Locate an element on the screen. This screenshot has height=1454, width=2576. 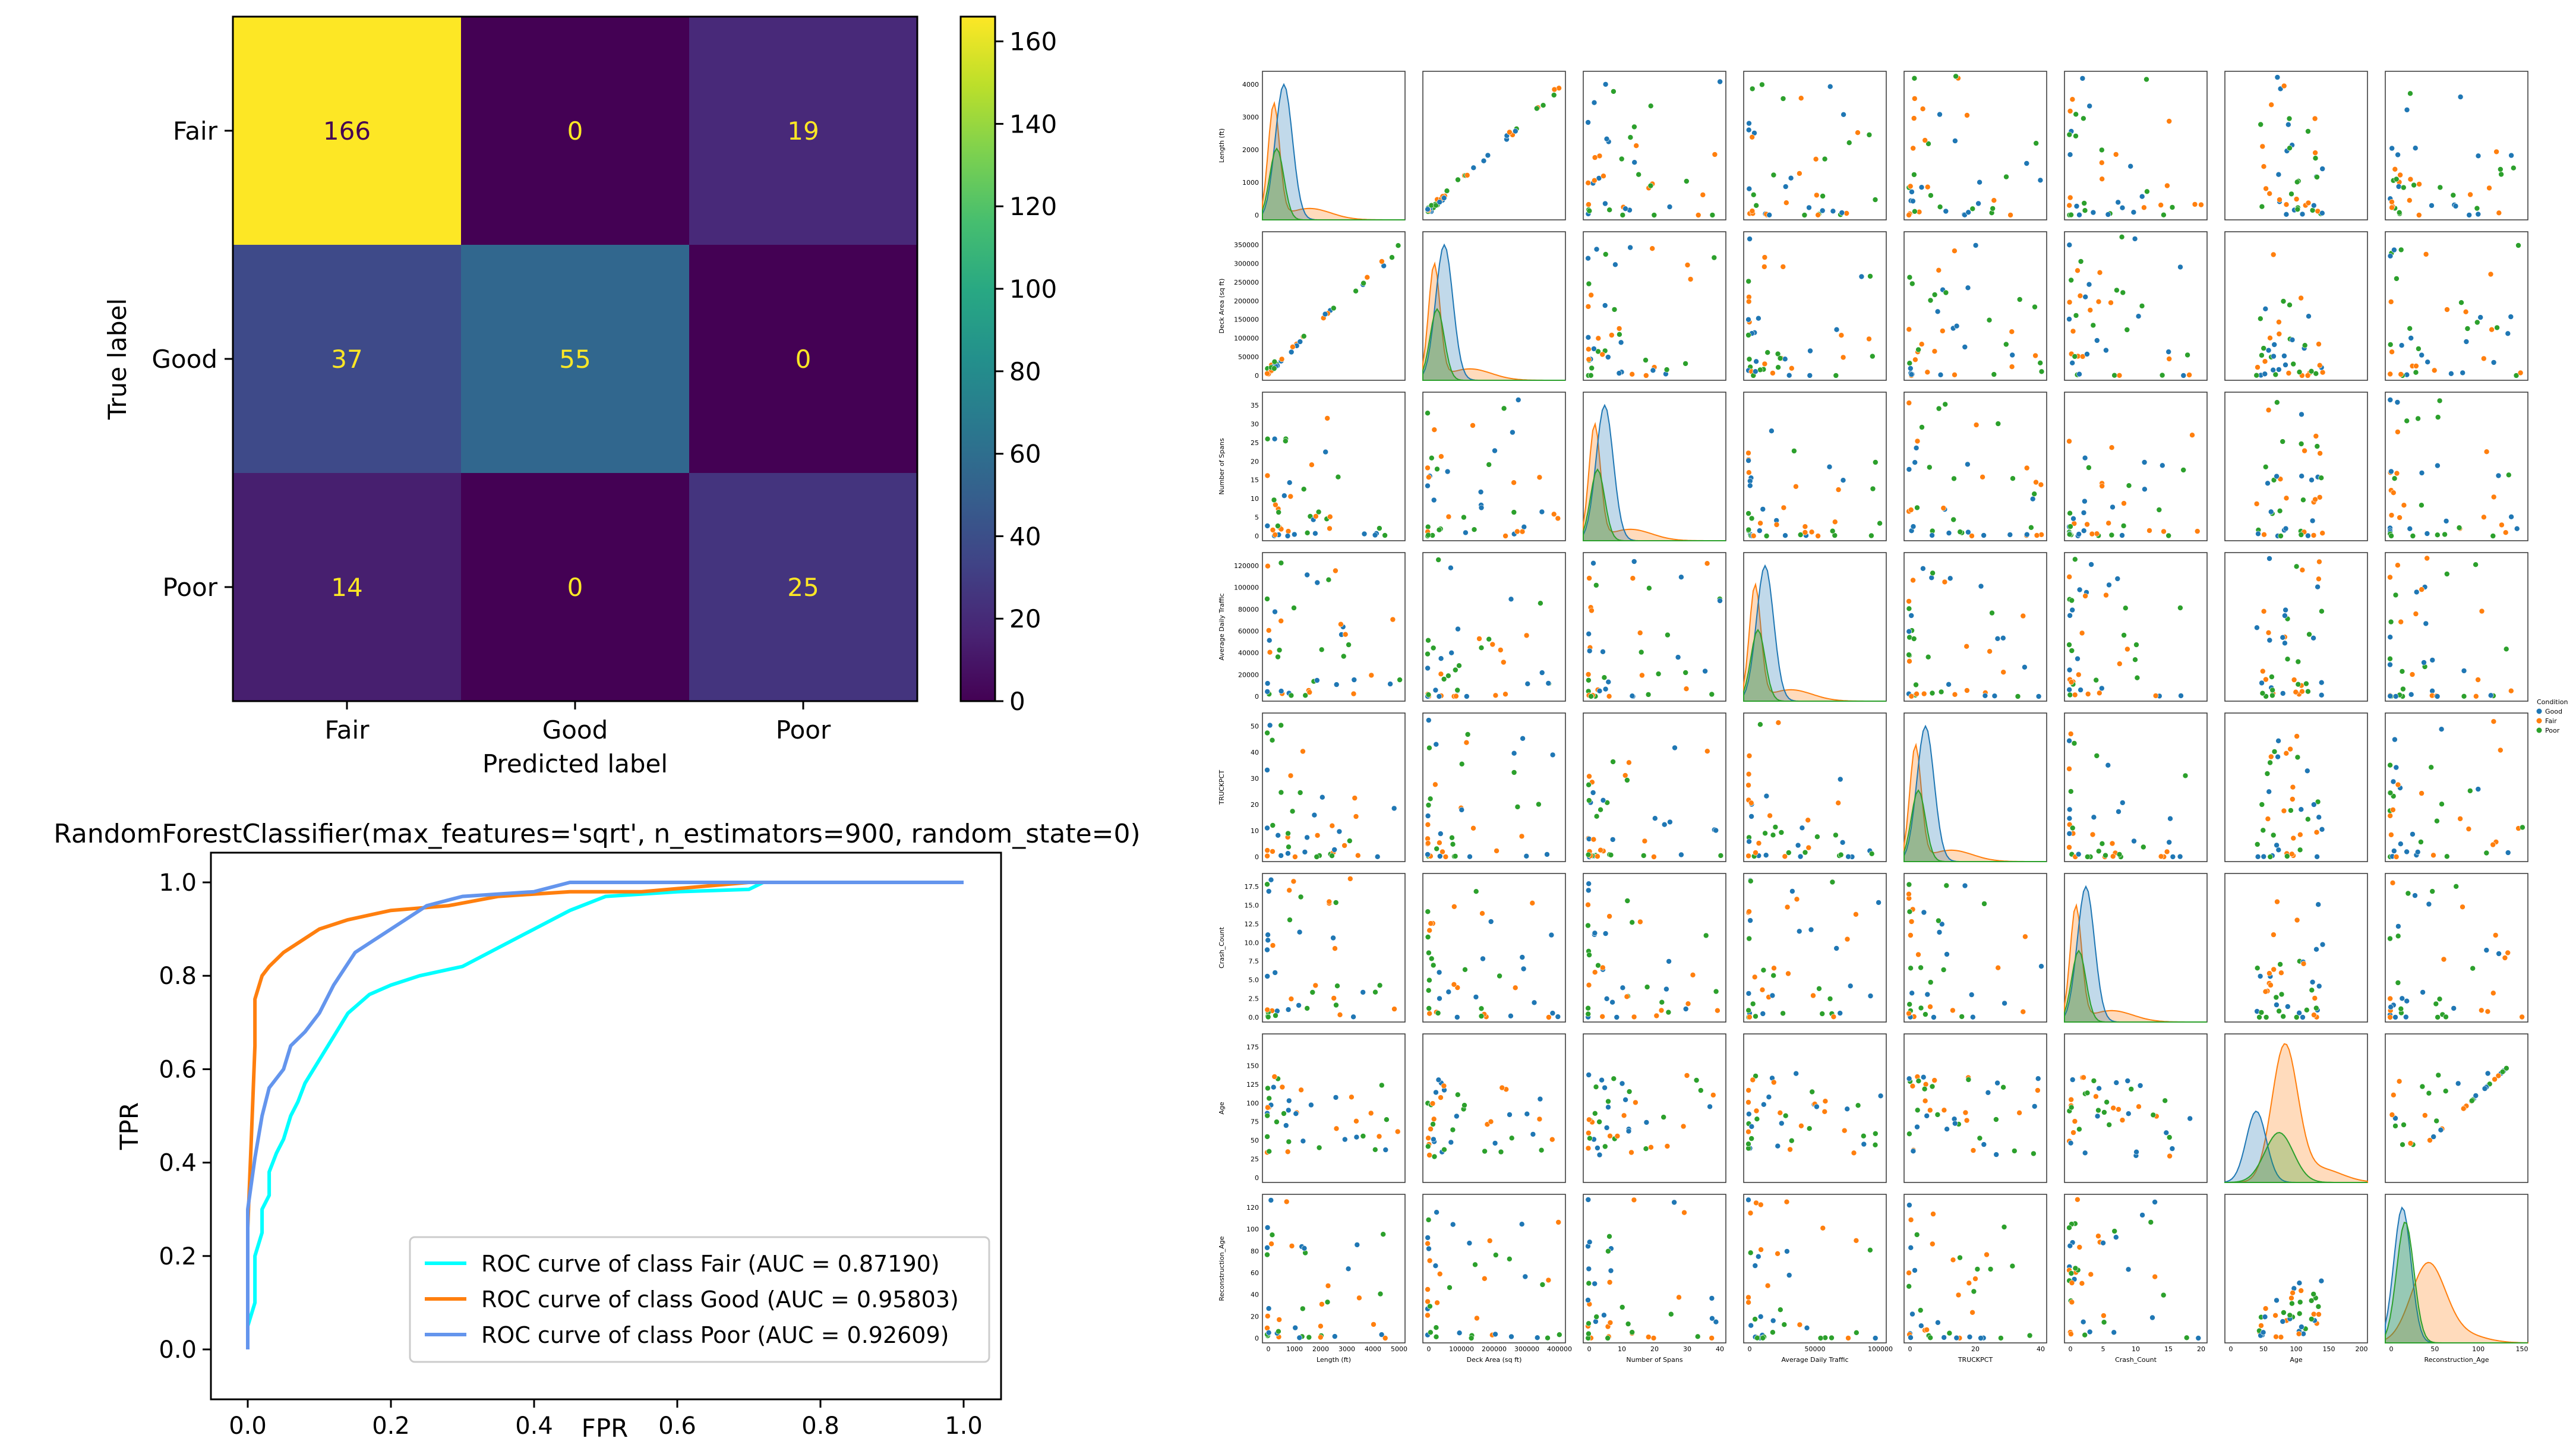
y-tick-label: 30 is located at coordinates (1255, 779).